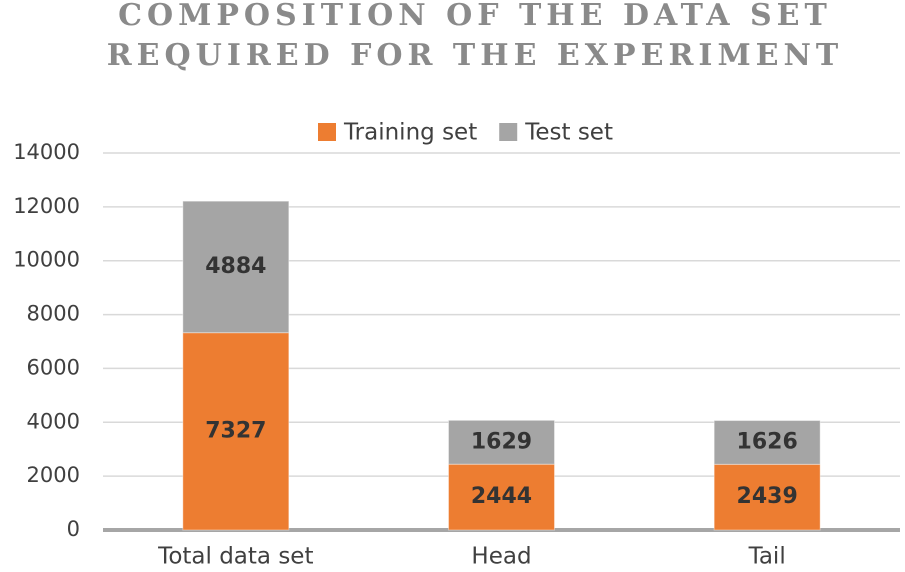 The width and height of the screenshot is (905, 572). I want to click on data-label: 1626, so click(767, 441).